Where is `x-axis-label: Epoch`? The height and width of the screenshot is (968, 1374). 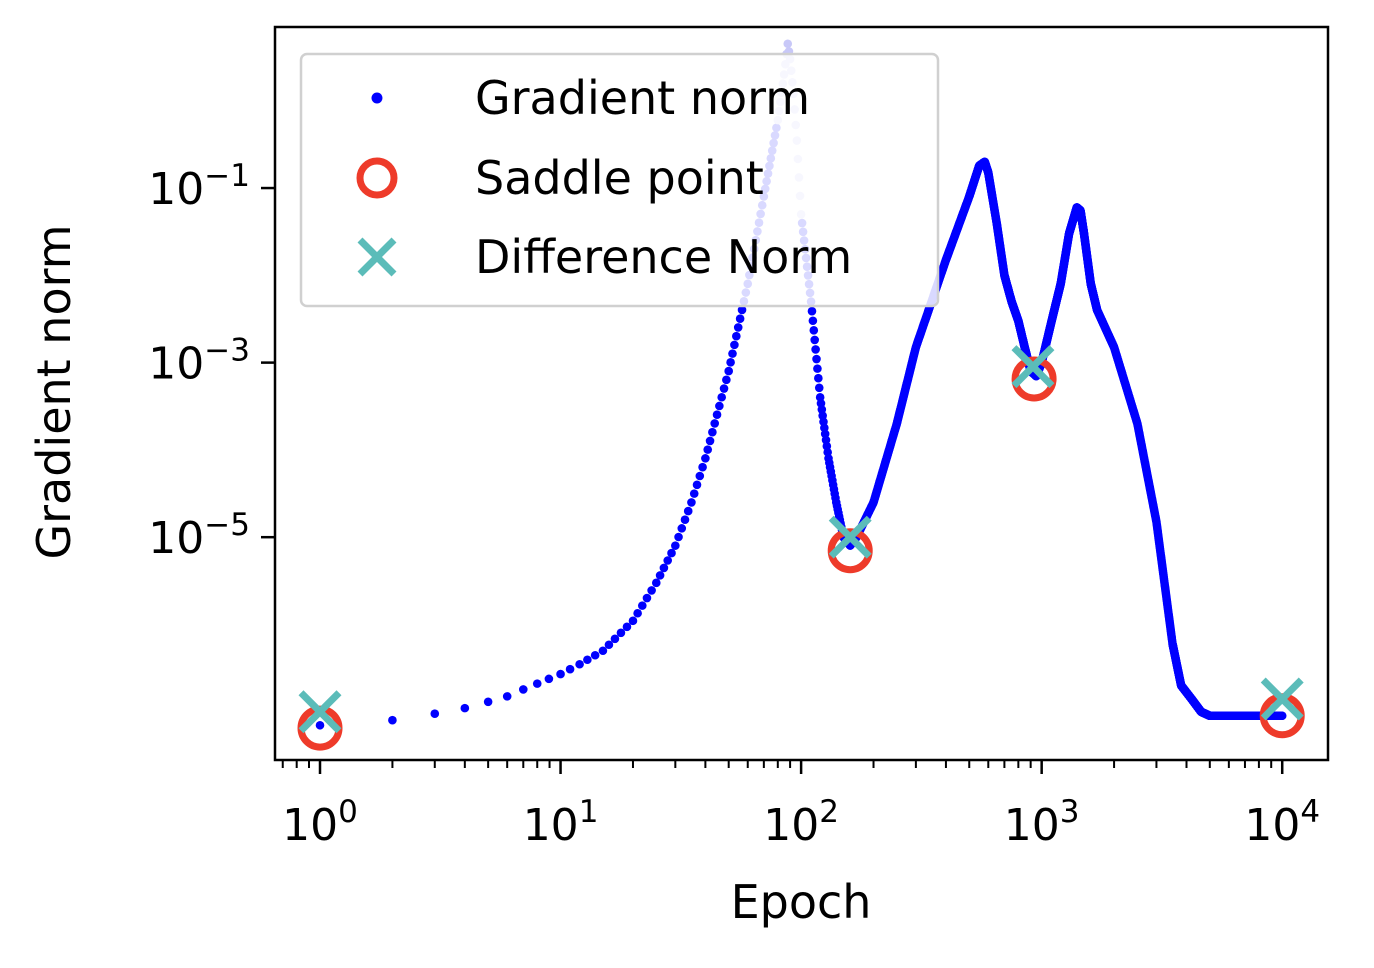 x-axis-label: Epoch is located at coordinates (801, 902).